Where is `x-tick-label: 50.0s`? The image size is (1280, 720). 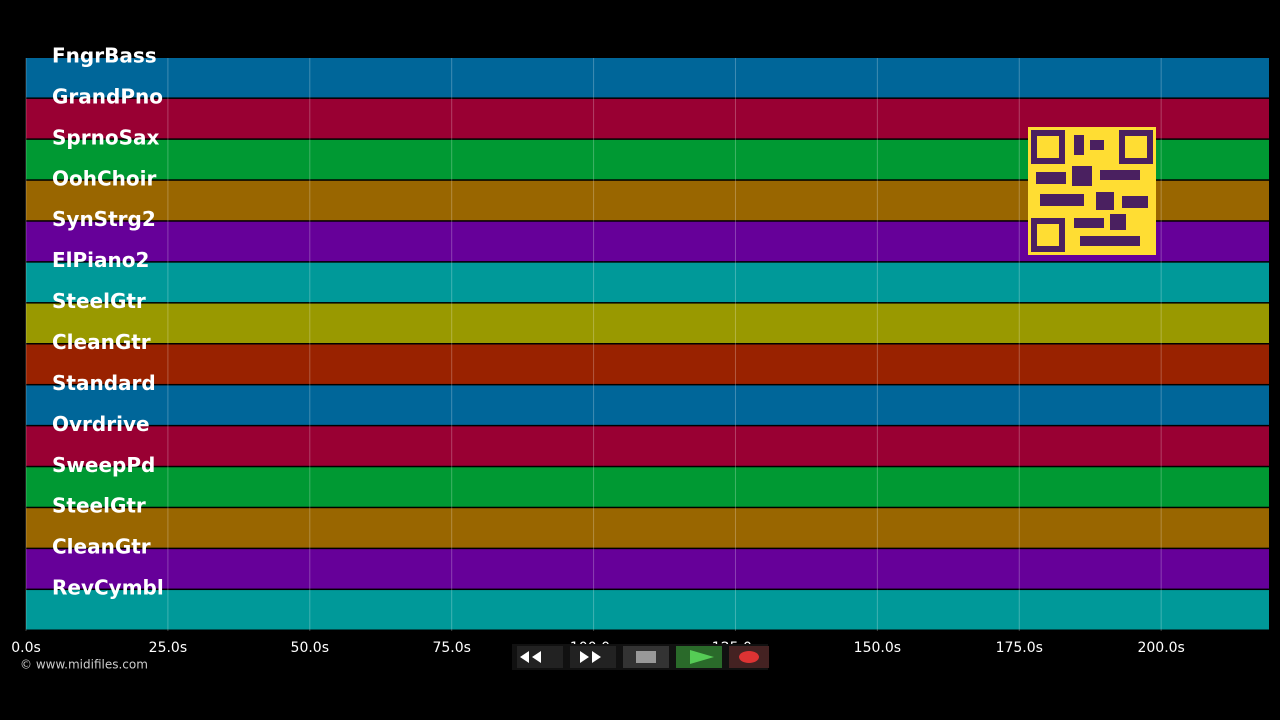
x-tick-label: 50.0s is located at coordinates (310, 648).